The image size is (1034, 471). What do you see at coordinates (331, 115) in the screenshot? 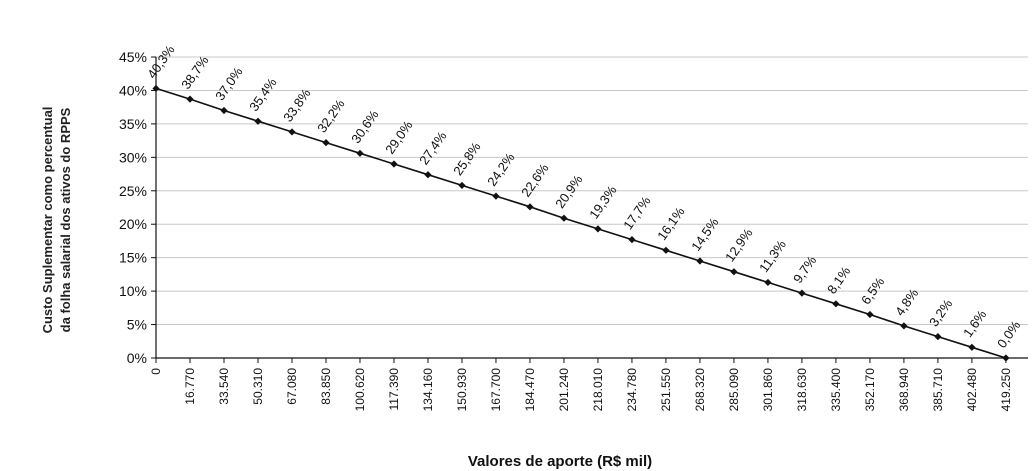
I see `data-label: 32,2%` at bounding box center [331, 115].